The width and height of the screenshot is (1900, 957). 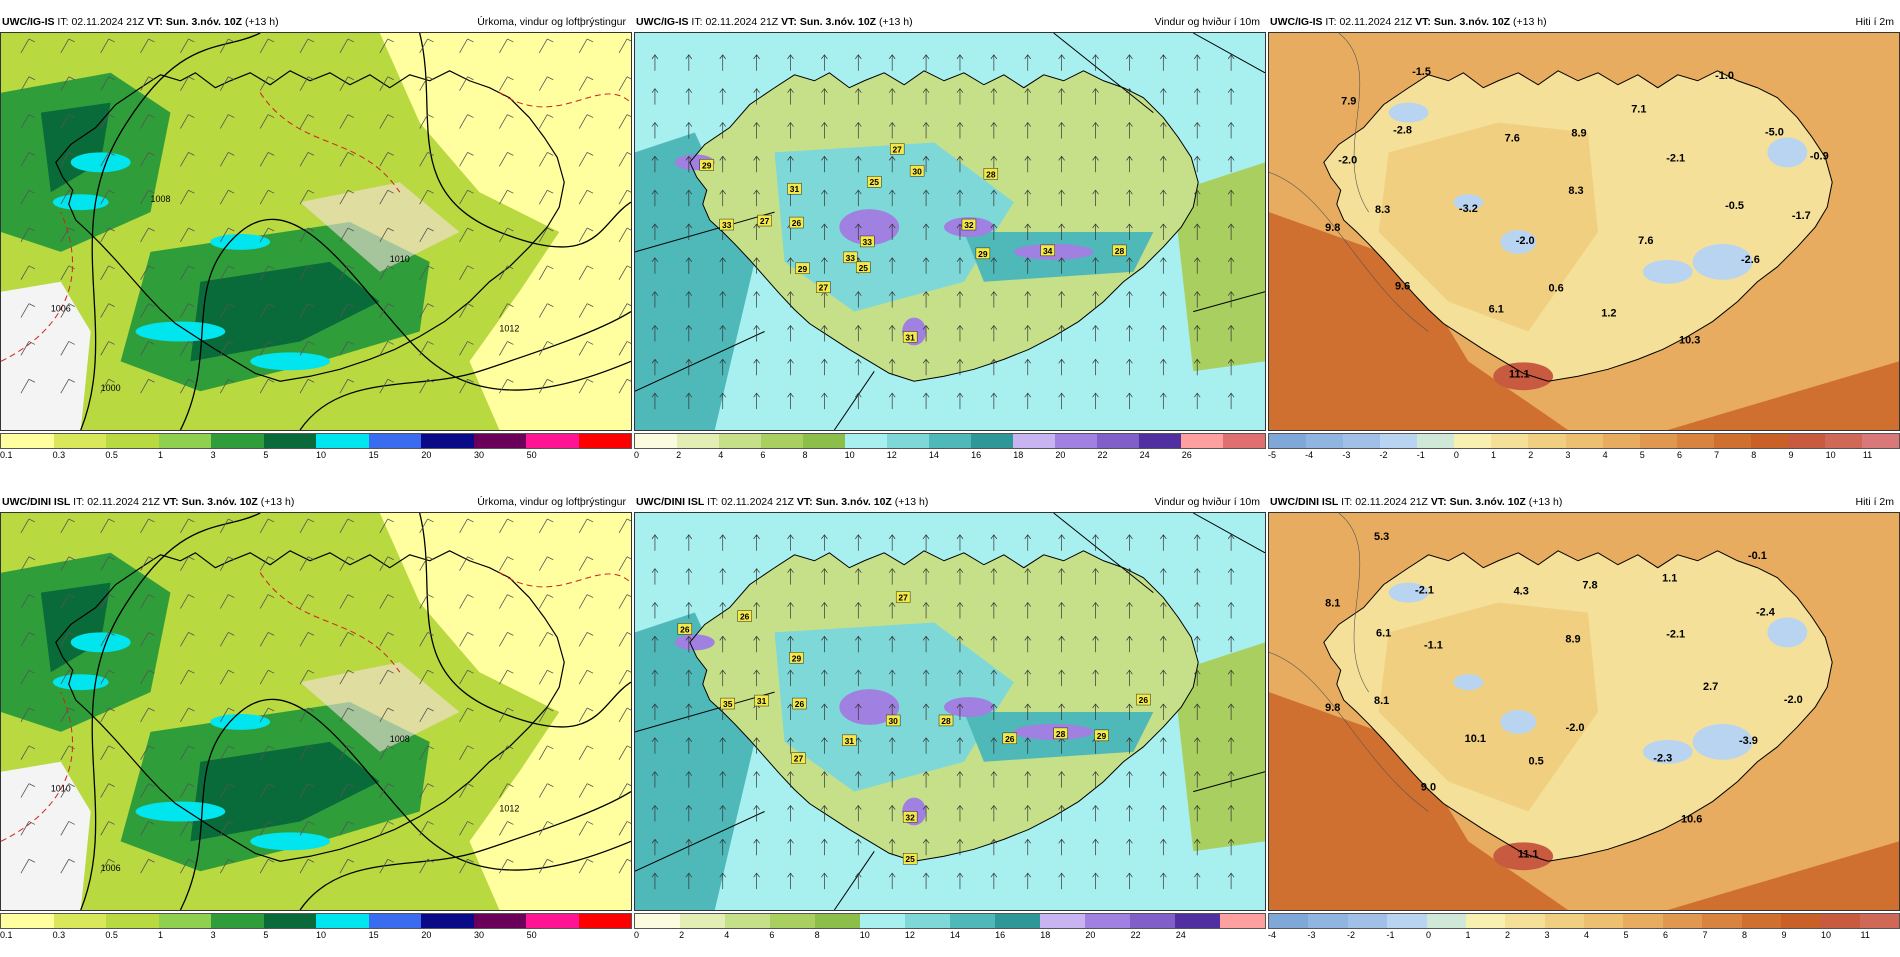 What do you see at coordinates (1421, 72) in the screenshot?
I see `temp-label: -1.5` at bounding box center [1421, 72].